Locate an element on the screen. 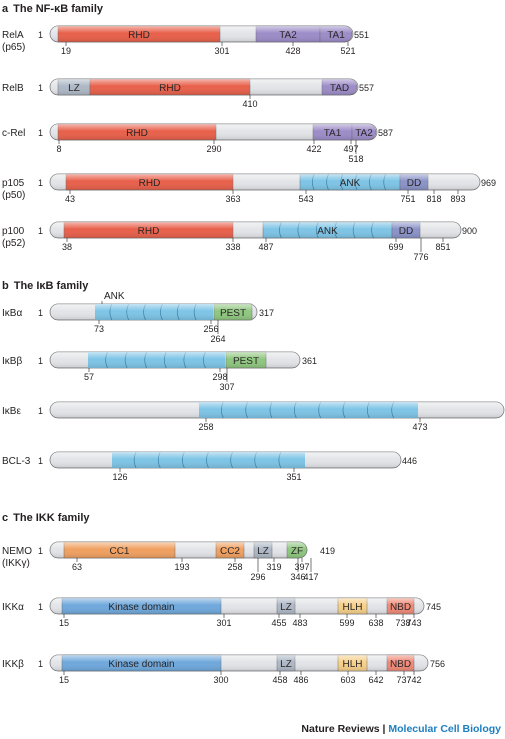 Image resolution: width=505 pixels, height=739 pixels. protein-ikba-end: 317 is located at coordinates (266, 313).